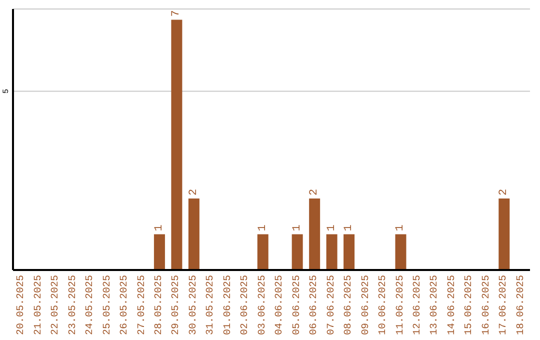 The image size is (540, 340). What do you see at coordinates (470, 305) in the screenshot?
I see `x-tick-label: 15.06.2025` at bounding box center [470, 305].